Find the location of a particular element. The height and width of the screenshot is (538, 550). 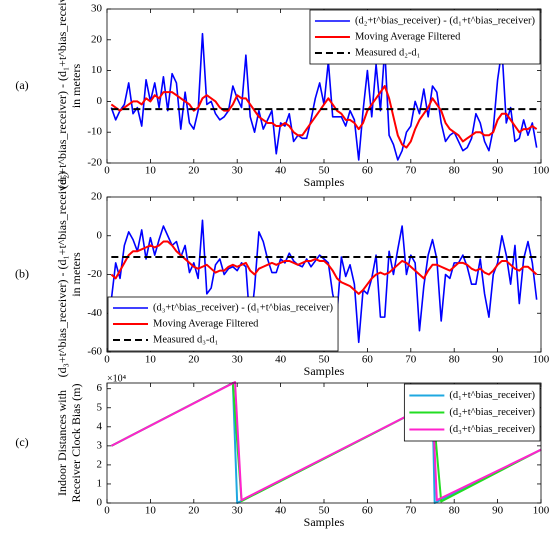

y-axis-label: Indoor Distances with is located at coordinates (62, 443).